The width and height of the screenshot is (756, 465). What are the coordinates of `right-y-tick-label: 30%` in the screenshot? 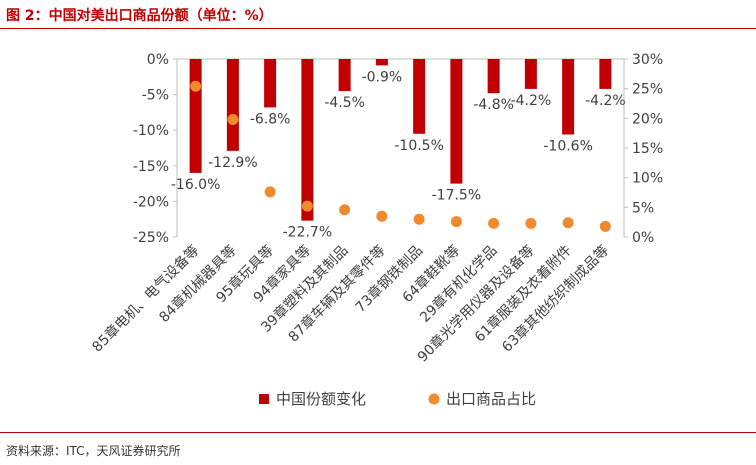 It's located at (647, 60).